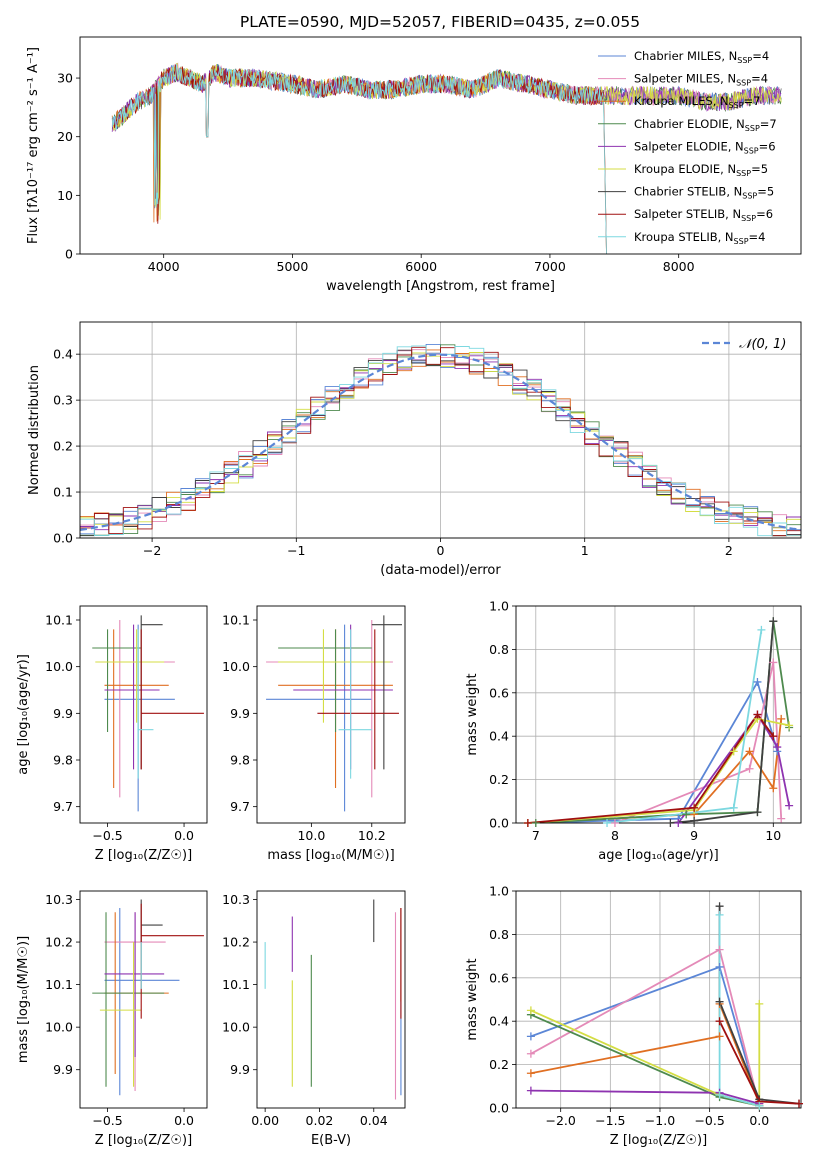  I want to click on y-tick-label: 10.2, so click(59, 942).